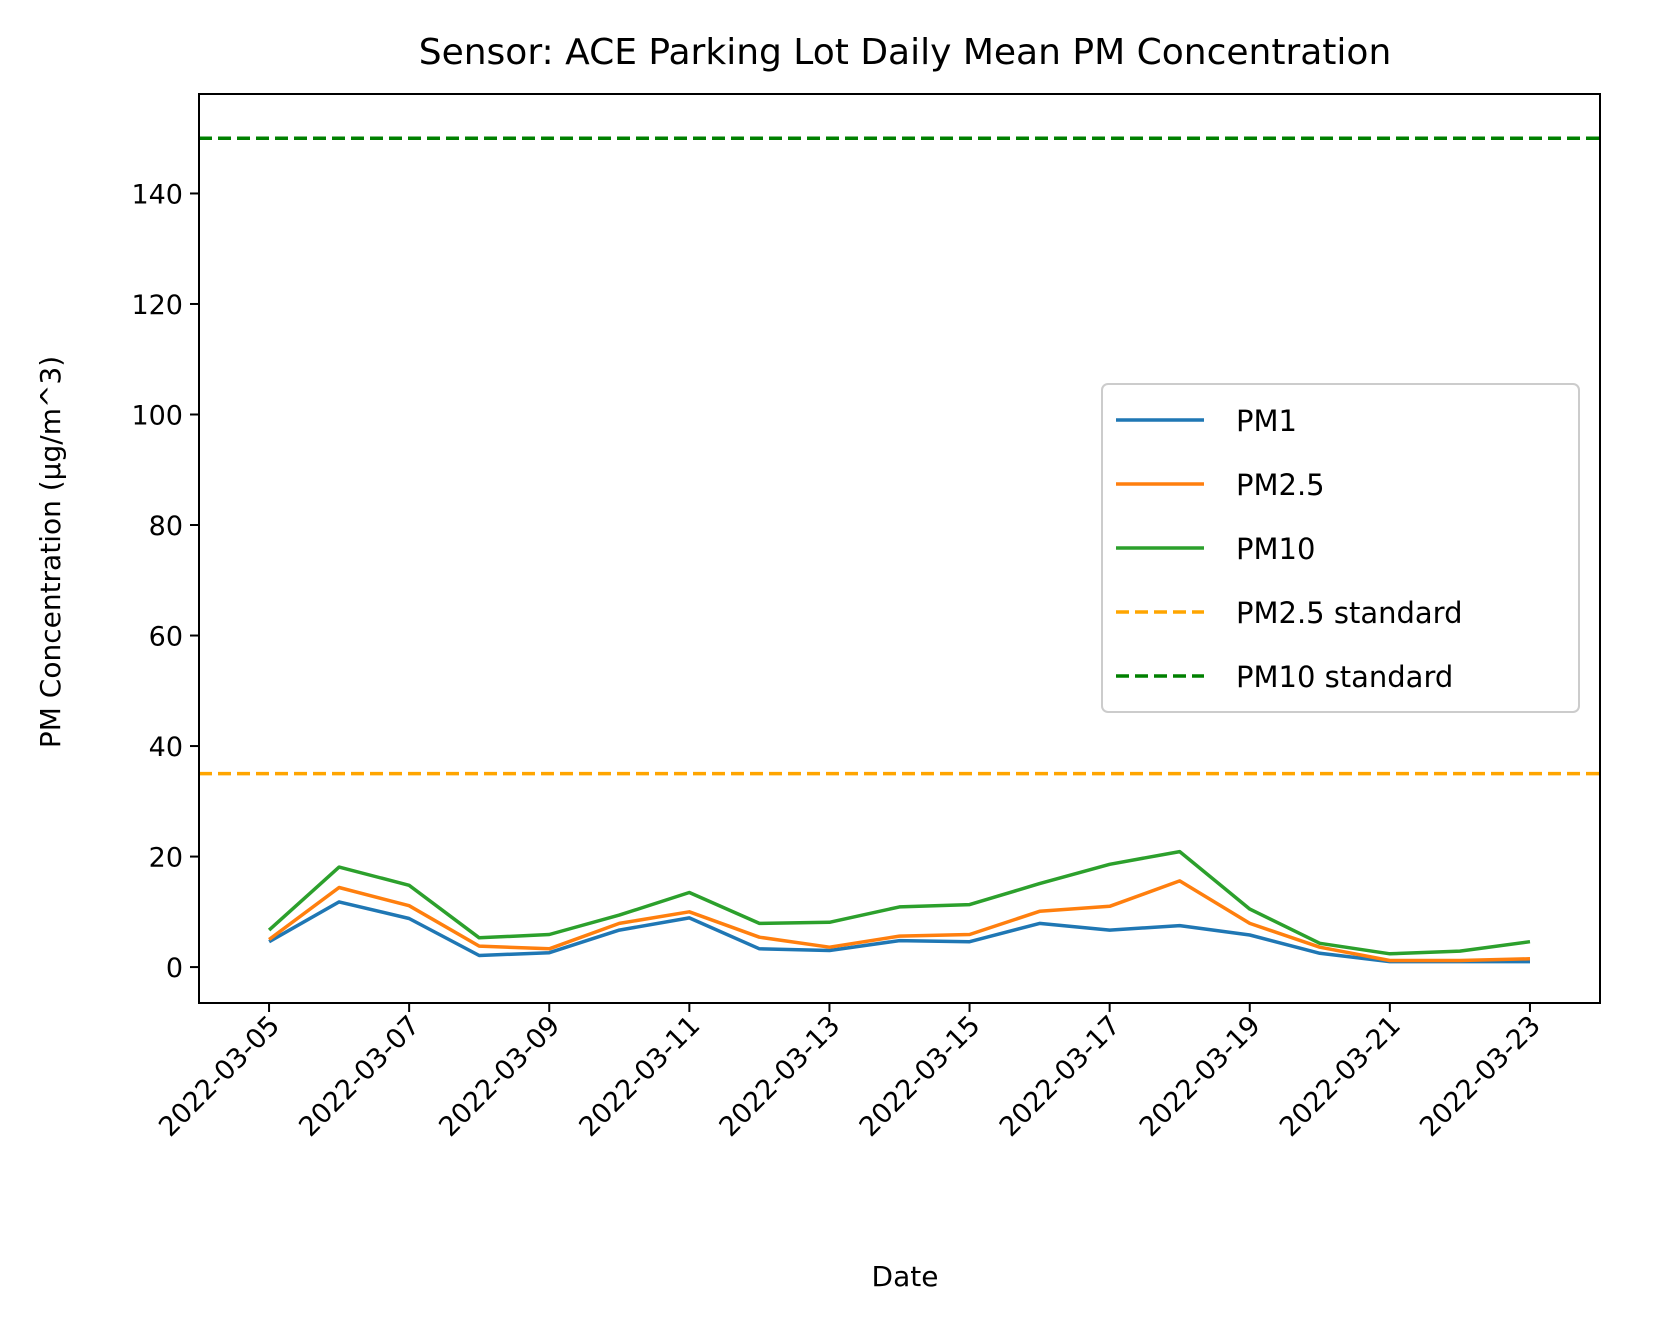 This screenshot has height=1317, width=1659. What do you see at coordinates (165, 581) in the screenshot?
I see `y-axis: 0 20 40 60 80 100 120 140` at bounding box center [165, 581].